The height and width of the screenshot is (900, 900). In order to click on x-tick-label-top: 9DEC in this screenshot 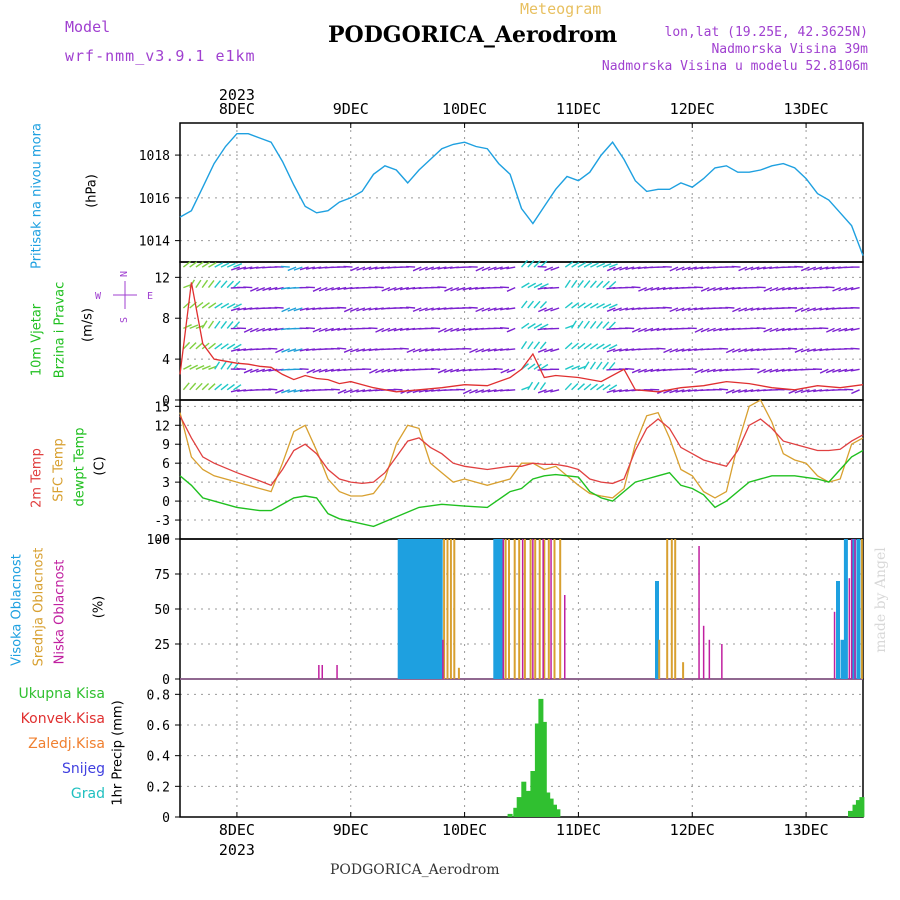, I will do `click(351, 109)`.